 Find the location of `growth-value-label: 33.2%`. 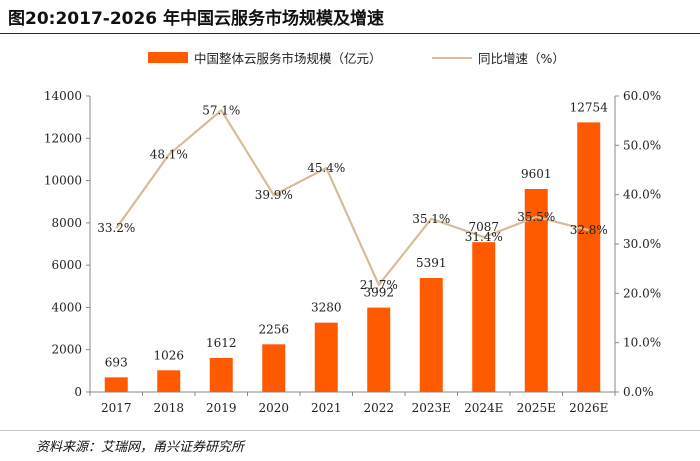

growth-value-label: 33.2% is located at coordinates (116, 228).